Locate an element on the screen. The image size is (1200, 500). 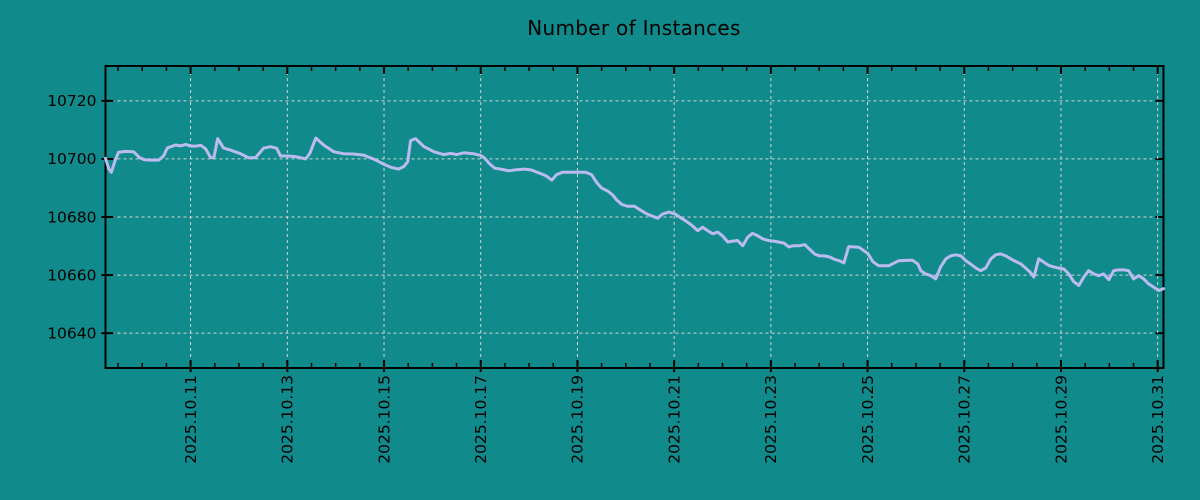
x-tick-label: 2025.10.27 is located at coordinates (965, 419).